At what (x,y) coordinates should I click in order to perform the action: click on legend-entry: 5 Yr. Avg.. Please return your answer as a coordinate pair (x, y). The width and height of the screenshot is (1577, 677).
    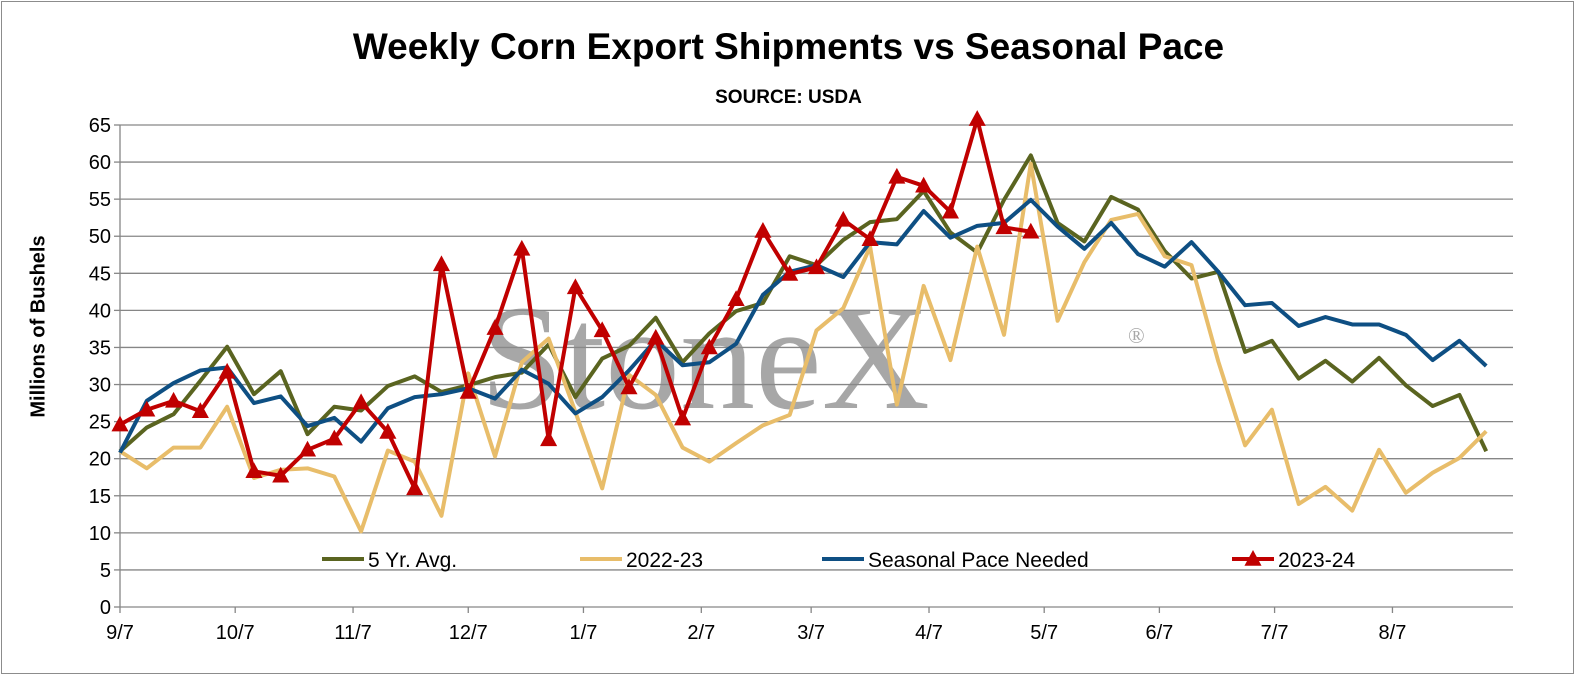
    Looking at the image, I should click on (389, 560).